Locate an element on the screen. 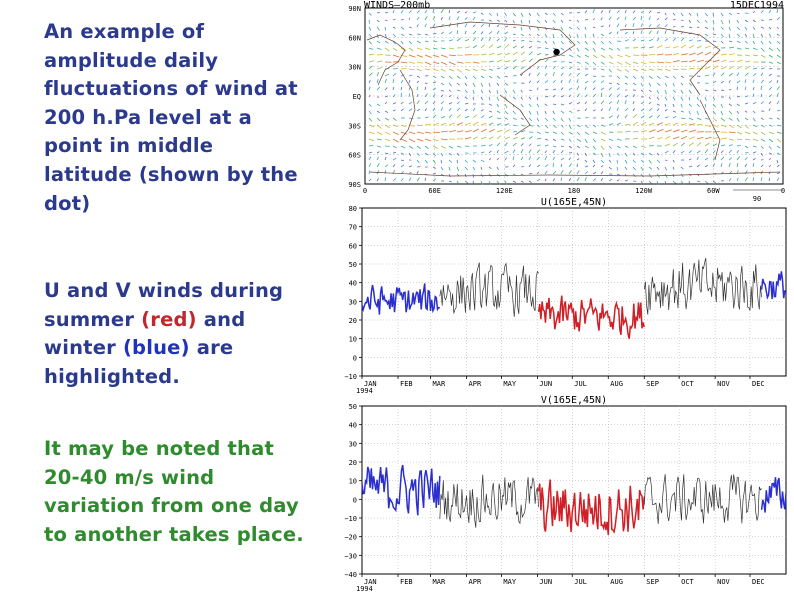  winter-series-line is located at coordinates (773, 285).